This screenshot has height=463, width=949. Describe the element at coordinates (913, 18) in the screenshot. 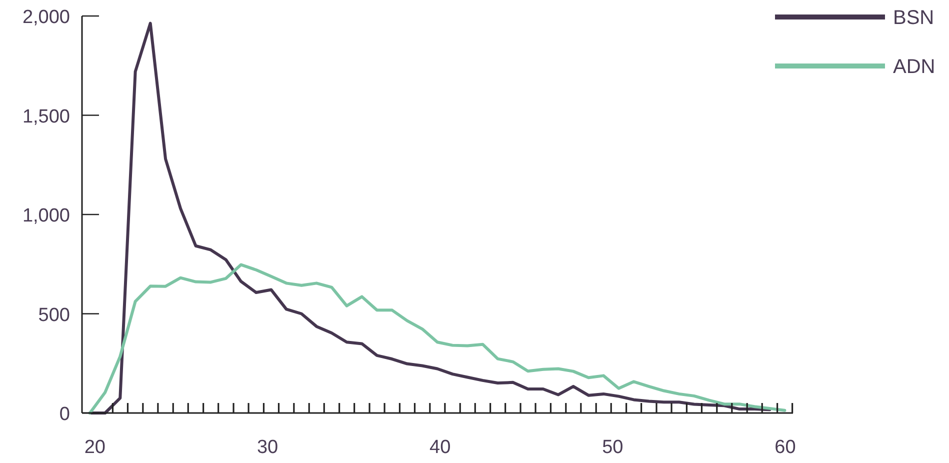

I see `text: BSN` at that location.